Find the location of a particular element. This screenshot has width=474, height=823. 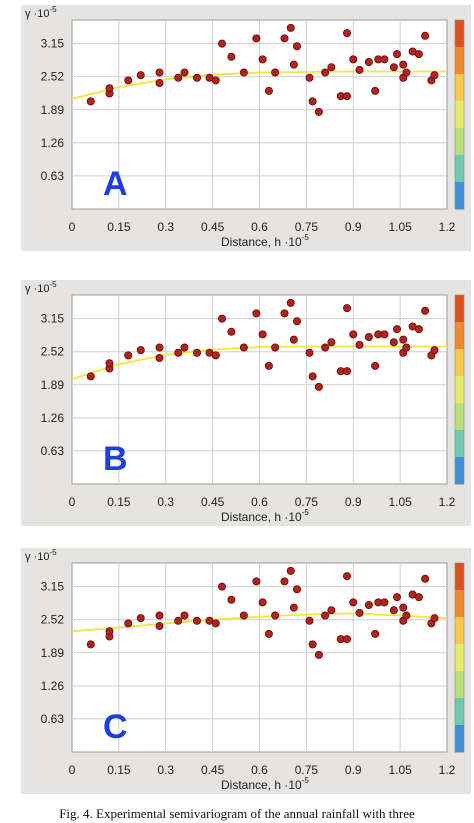

y-tick-label: 1.89 is located at coordinates (53, 653).